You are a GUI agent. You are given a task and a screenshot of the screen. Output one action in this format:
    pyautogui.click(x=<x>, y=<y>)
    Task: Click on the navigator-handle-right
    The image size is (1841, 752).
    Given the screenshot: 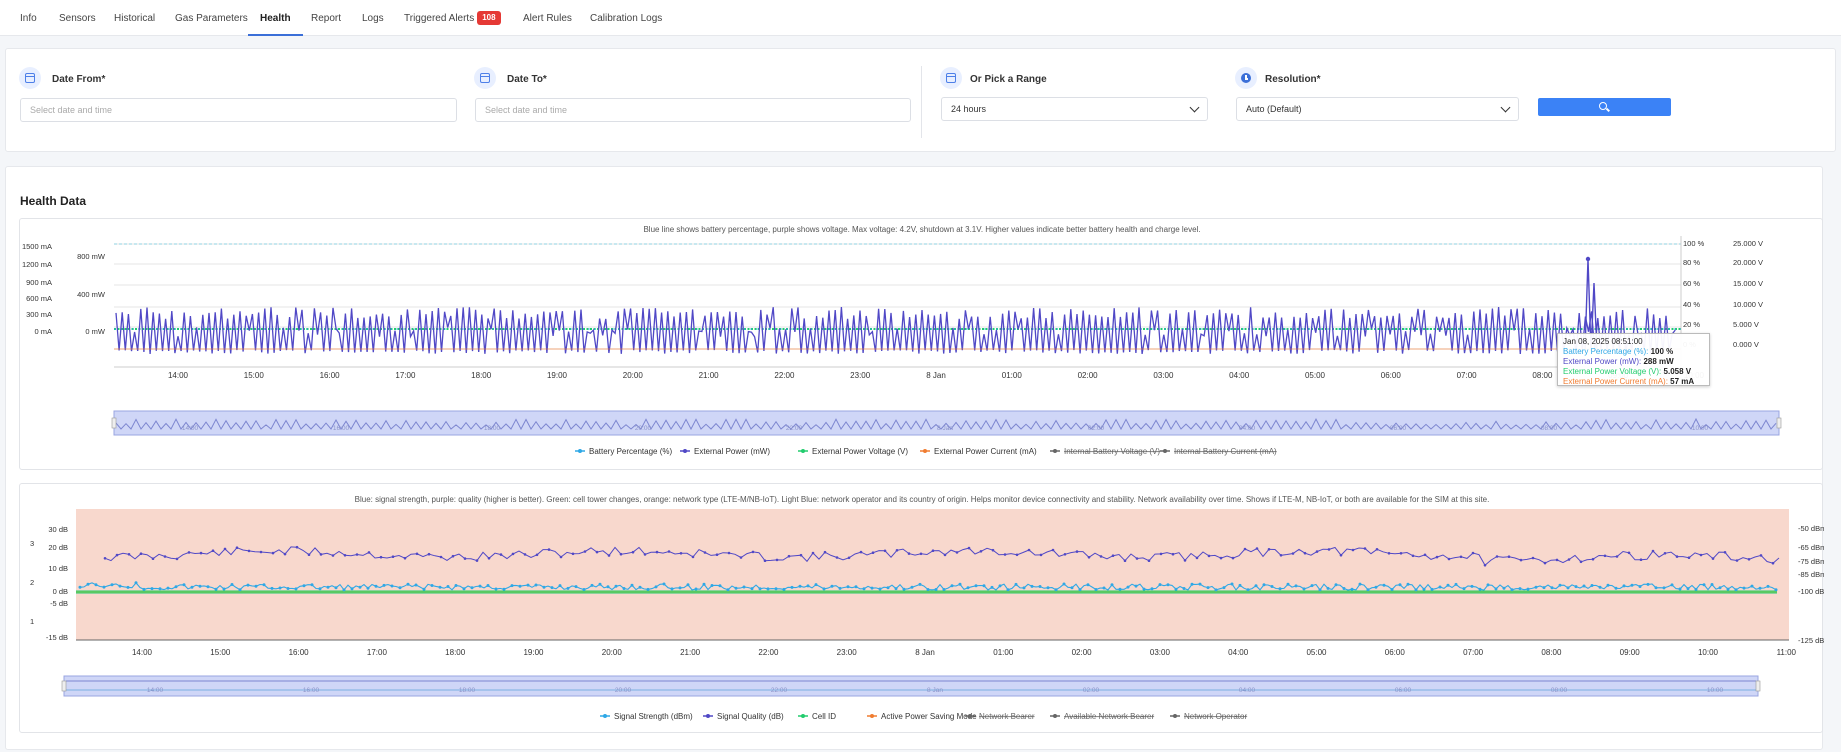 What is the action you would take?
    pyautogui.click(x=1758, y=686)
    